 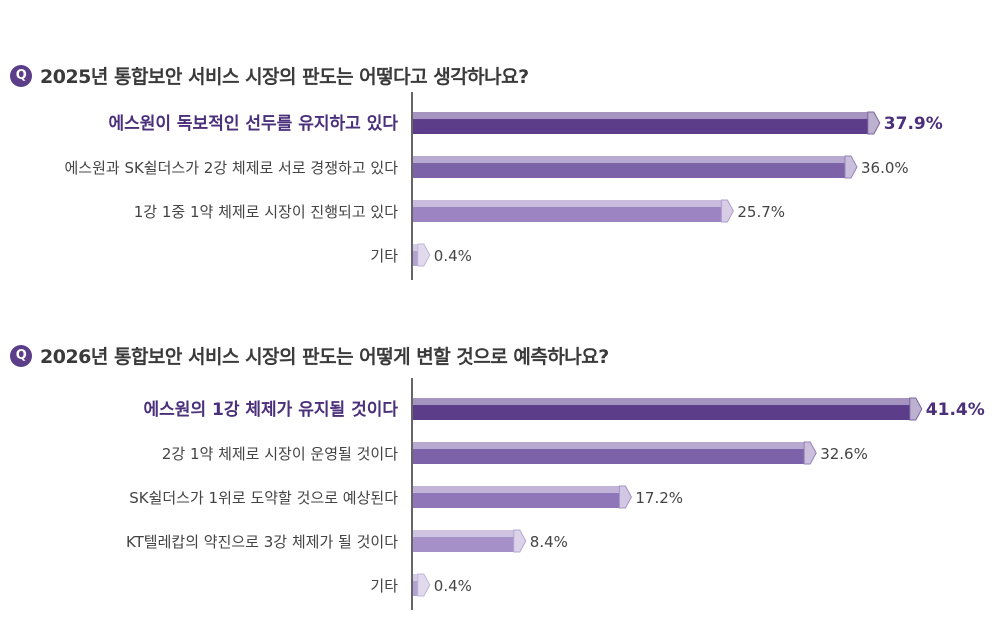 What do you see at coordinates (955, 410) in the screenshot?
I see `value-label: 41.4%` at bounding box center [955, 410].